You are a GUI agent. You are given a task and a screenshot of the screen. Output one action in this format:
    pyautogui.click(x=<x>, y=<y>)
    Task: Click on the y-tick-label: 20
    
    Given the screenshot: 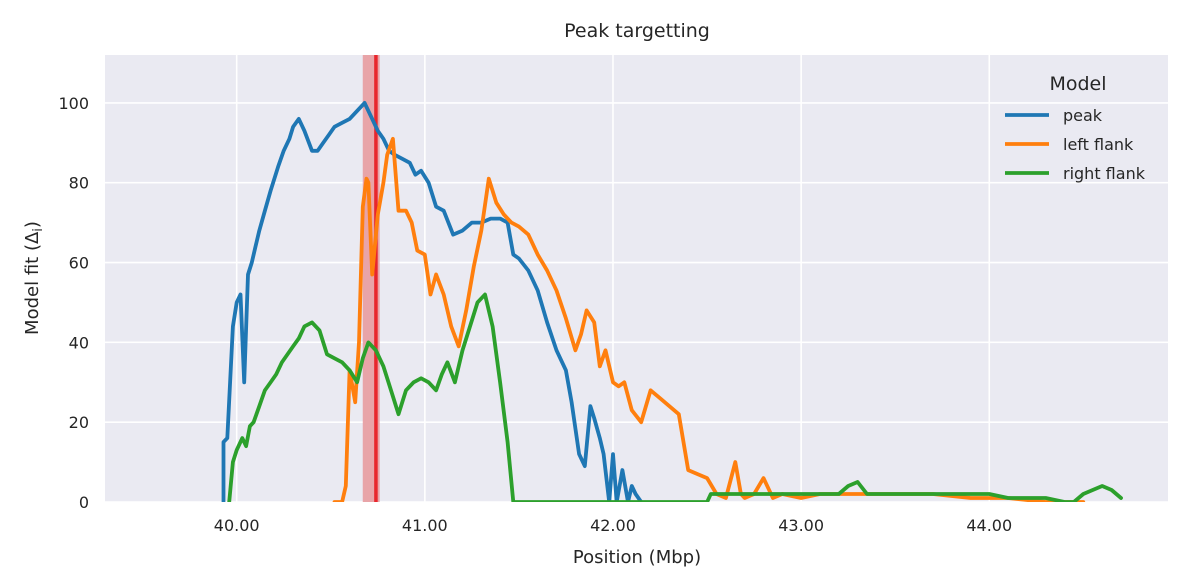 What is the action you would take?
    pyautogui.click(x=79, y=422)
    